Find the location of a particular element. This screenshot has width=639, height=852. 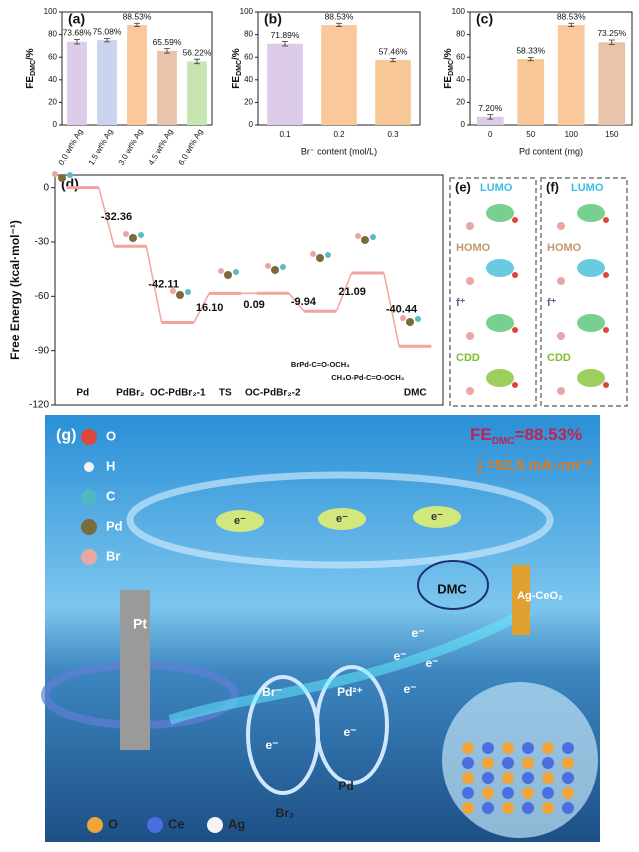

x-tick-label: 4.5 wt% Ag is located at coordinates (161, 147).